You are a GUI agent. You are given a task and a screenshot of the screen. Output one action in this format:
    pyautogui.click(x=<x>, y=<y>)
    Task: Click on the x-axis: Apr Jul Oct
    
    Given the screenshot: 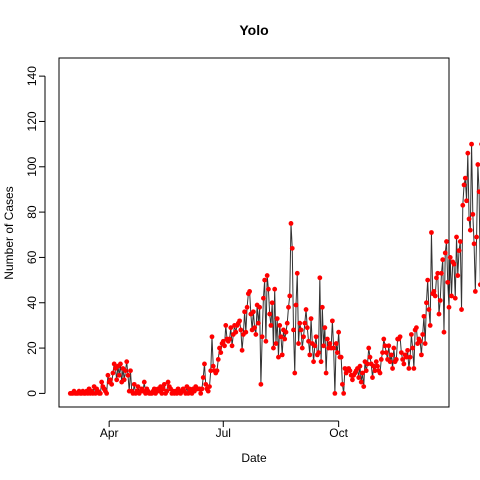 What is the action you would take?
    pyautogui.click(x=224, y=430)
    